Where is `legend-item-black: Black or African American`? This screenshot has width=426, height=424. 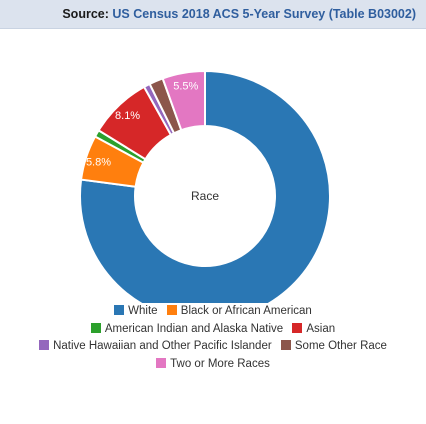 legend-item-black: Black or African American is located at coordinates (239, 312).